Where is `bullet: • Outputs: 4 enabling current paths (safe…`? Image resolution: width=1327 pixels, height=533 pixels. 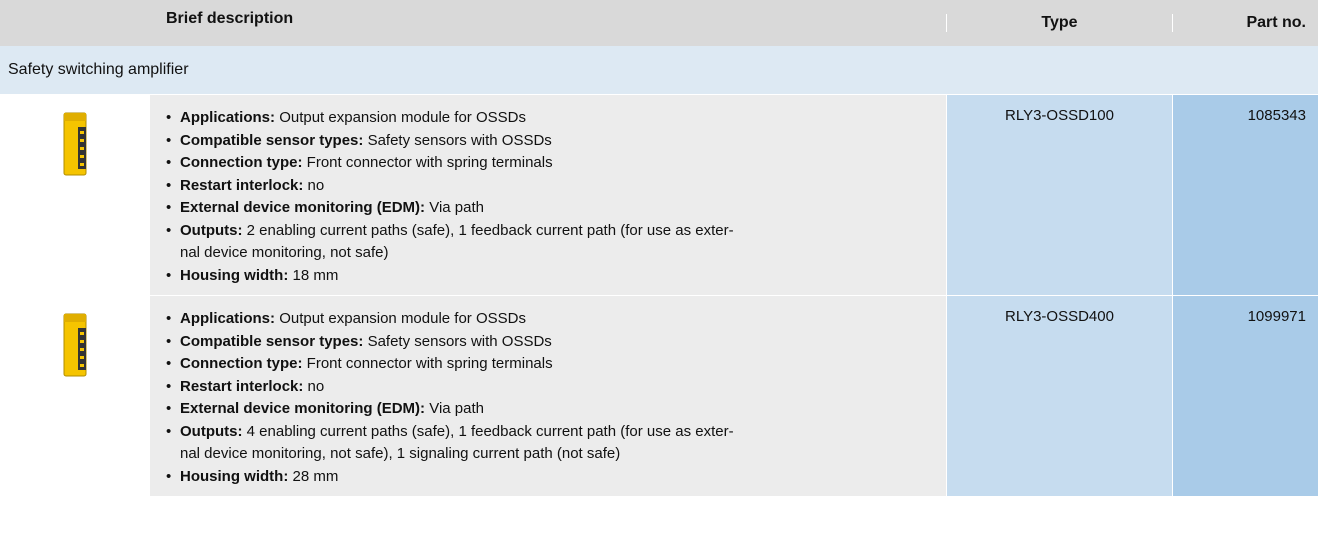
bullet: • Outputs: 4 enabling current paths (safe… is located at coordinates (556, 443).